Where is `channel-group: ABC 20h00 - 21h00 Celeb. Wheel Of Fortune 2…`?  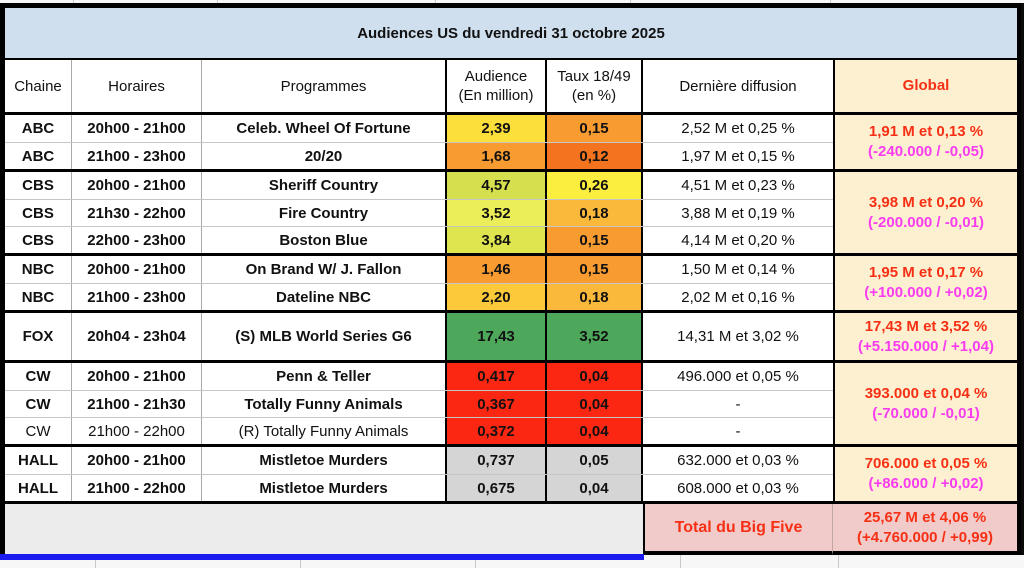 channel-group: ABC 20h00 - 21h00 Celeb. Wheel Of Fortune 2… is located at coordinates (511, 142).